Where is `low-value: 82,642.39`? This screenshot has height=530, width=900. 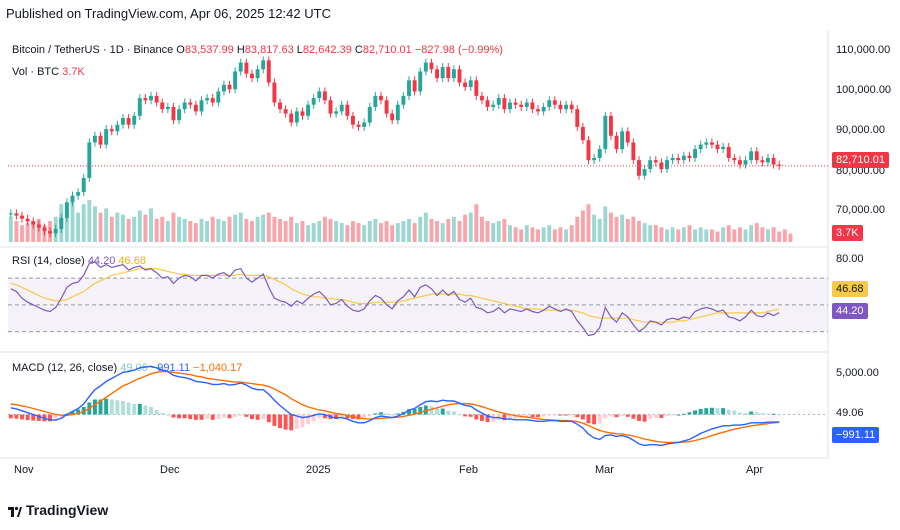
low-value: 82,642.39 is located at coordinates (327, 50).